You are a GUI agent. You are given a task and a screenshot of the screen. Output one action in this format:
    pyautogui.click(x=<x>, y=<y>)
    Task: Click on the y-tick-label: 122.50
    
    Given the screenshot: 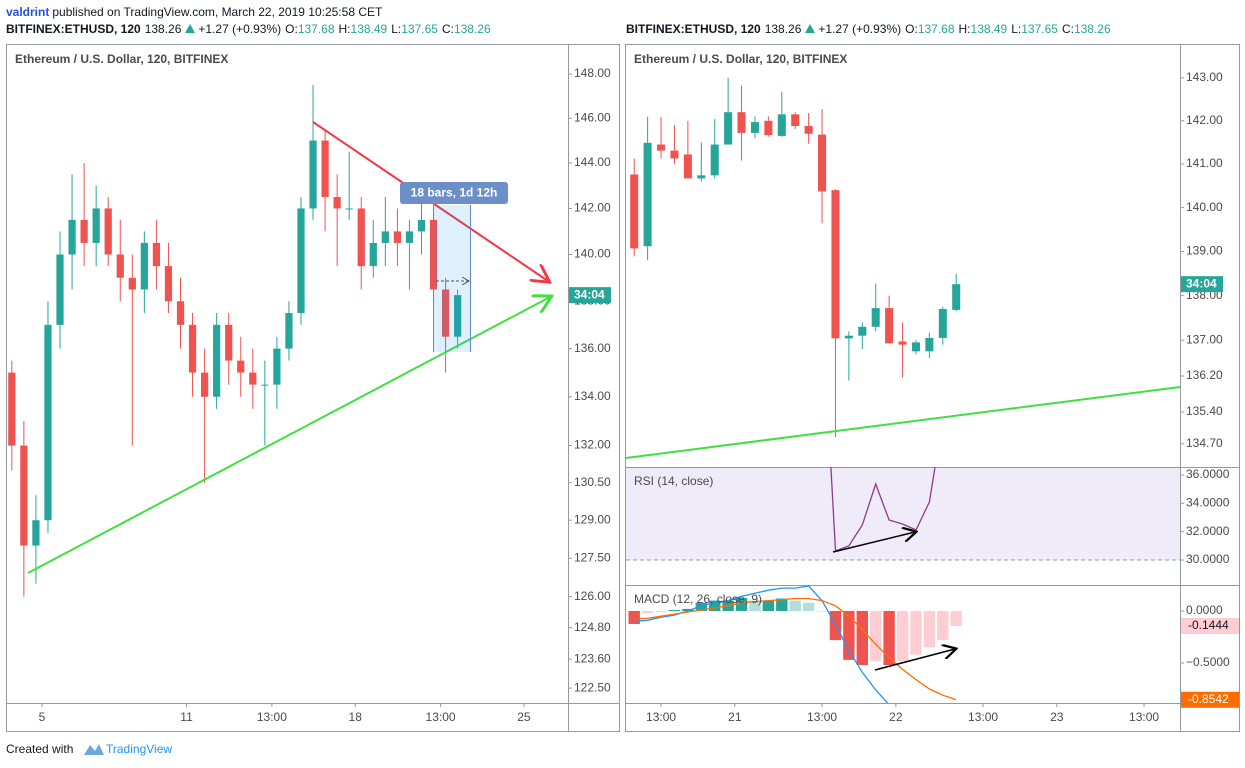 What is the action you would take?
    pyautogui.click(x=592, y=687)
    